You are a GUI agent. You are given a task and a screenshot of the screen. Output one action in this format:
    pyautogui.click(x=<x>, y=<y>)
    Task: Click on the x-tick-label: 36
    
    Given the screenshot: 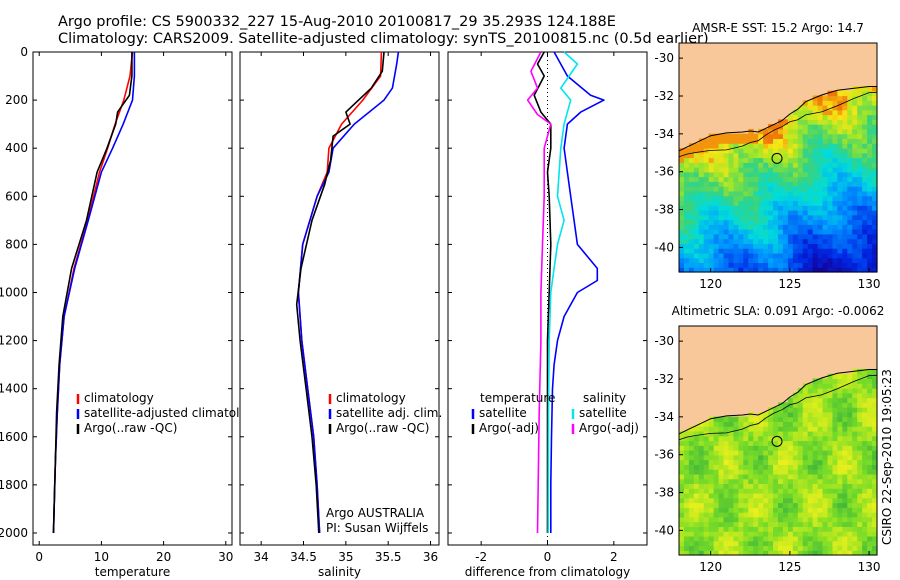 What is the action you would take?
    pyautogui.click(x=430, y=557)
    